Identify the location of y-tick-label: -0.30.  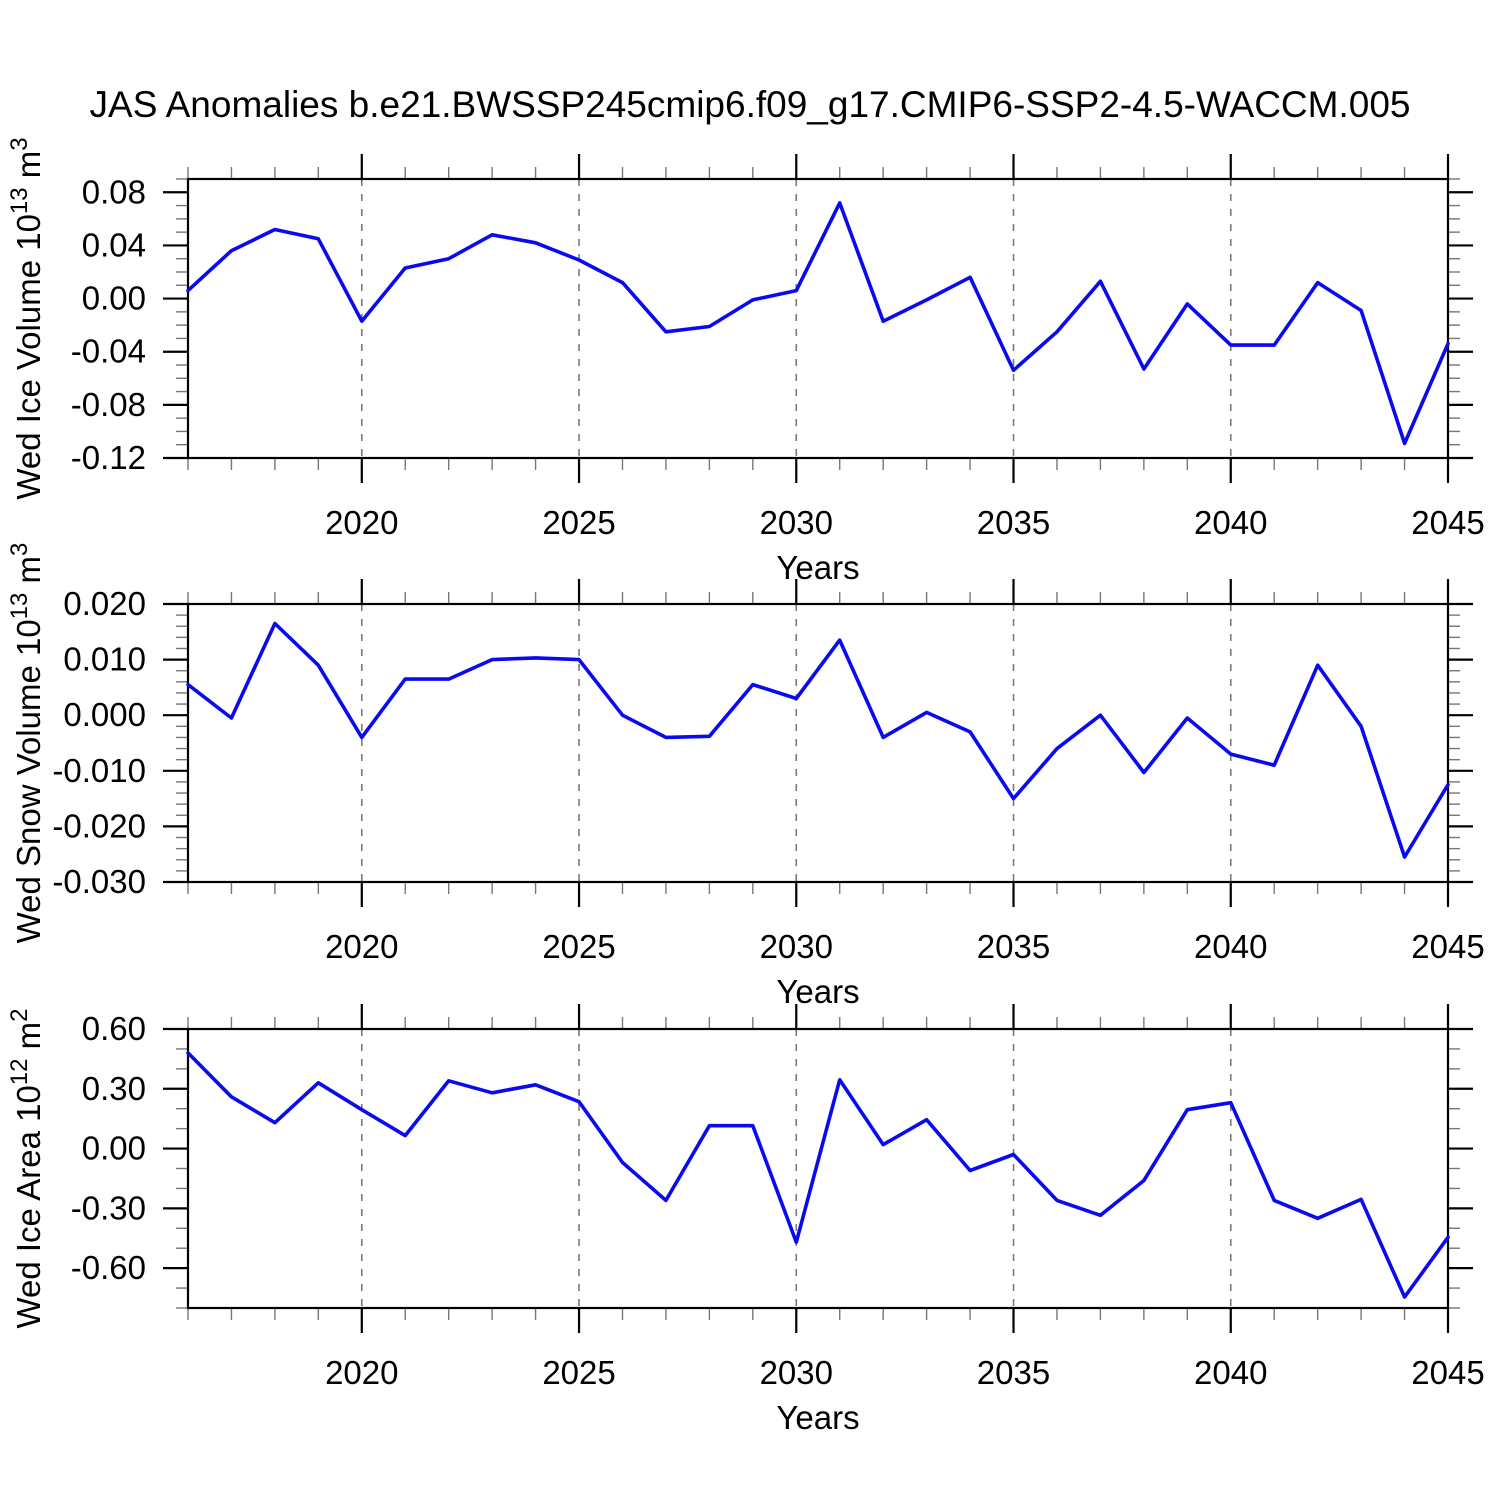
(108, 1207).